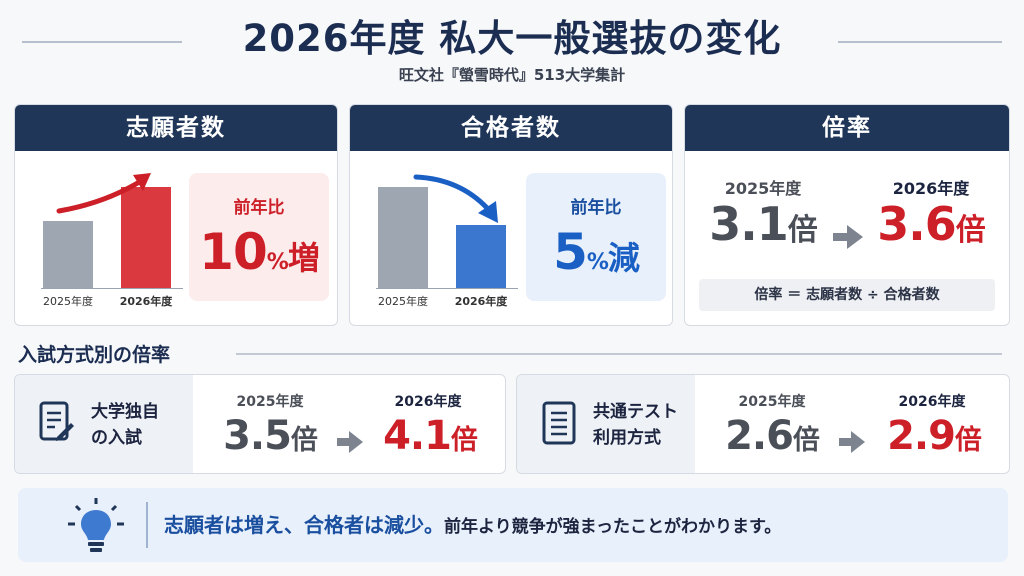  Describe the element at coordinates (613, 527) in the screenshot. I see `banner-rest: 前年より競争が強まったことがわかります。` at that location.